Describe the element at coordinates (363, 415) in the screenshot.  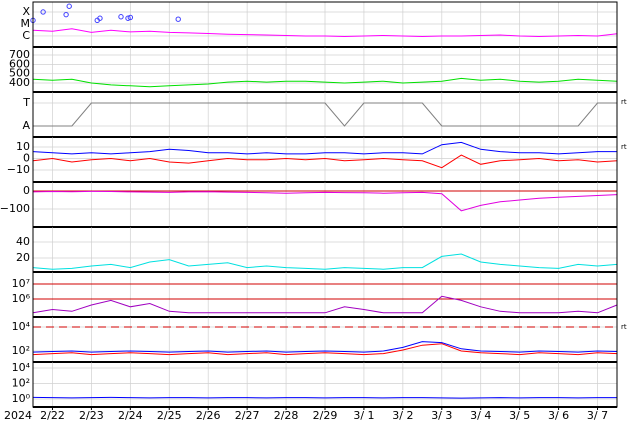
I see `x-tick-label: 3/ 1` at that location.